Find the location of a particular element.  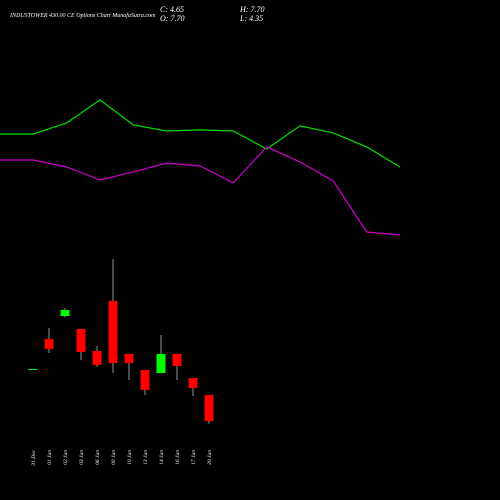

stat-open: O: 7.70 is located at coordinates (172, 18).